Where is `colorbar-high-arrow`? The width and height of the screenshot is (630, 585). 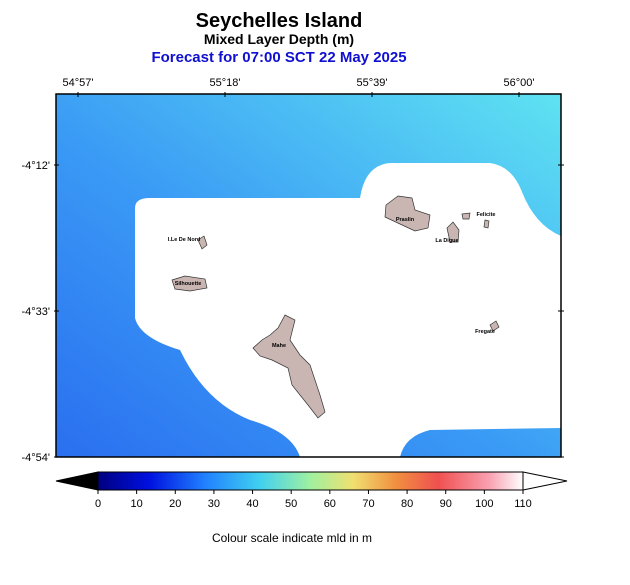
colorbar-high-arrow is located at coordinates (545, 481).